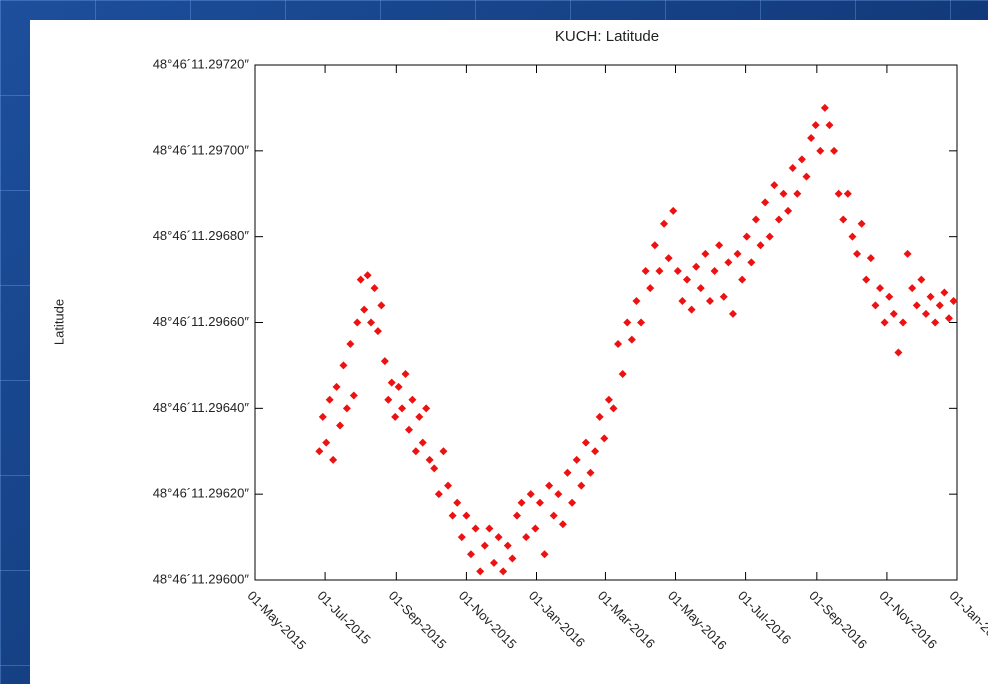 This screenshot has height=684, width=988. What do you see at coordinates (967, 619) in the screenshot?
I see `x-tick-label: 01-Jan-2017` at bounding box center [967, 619].